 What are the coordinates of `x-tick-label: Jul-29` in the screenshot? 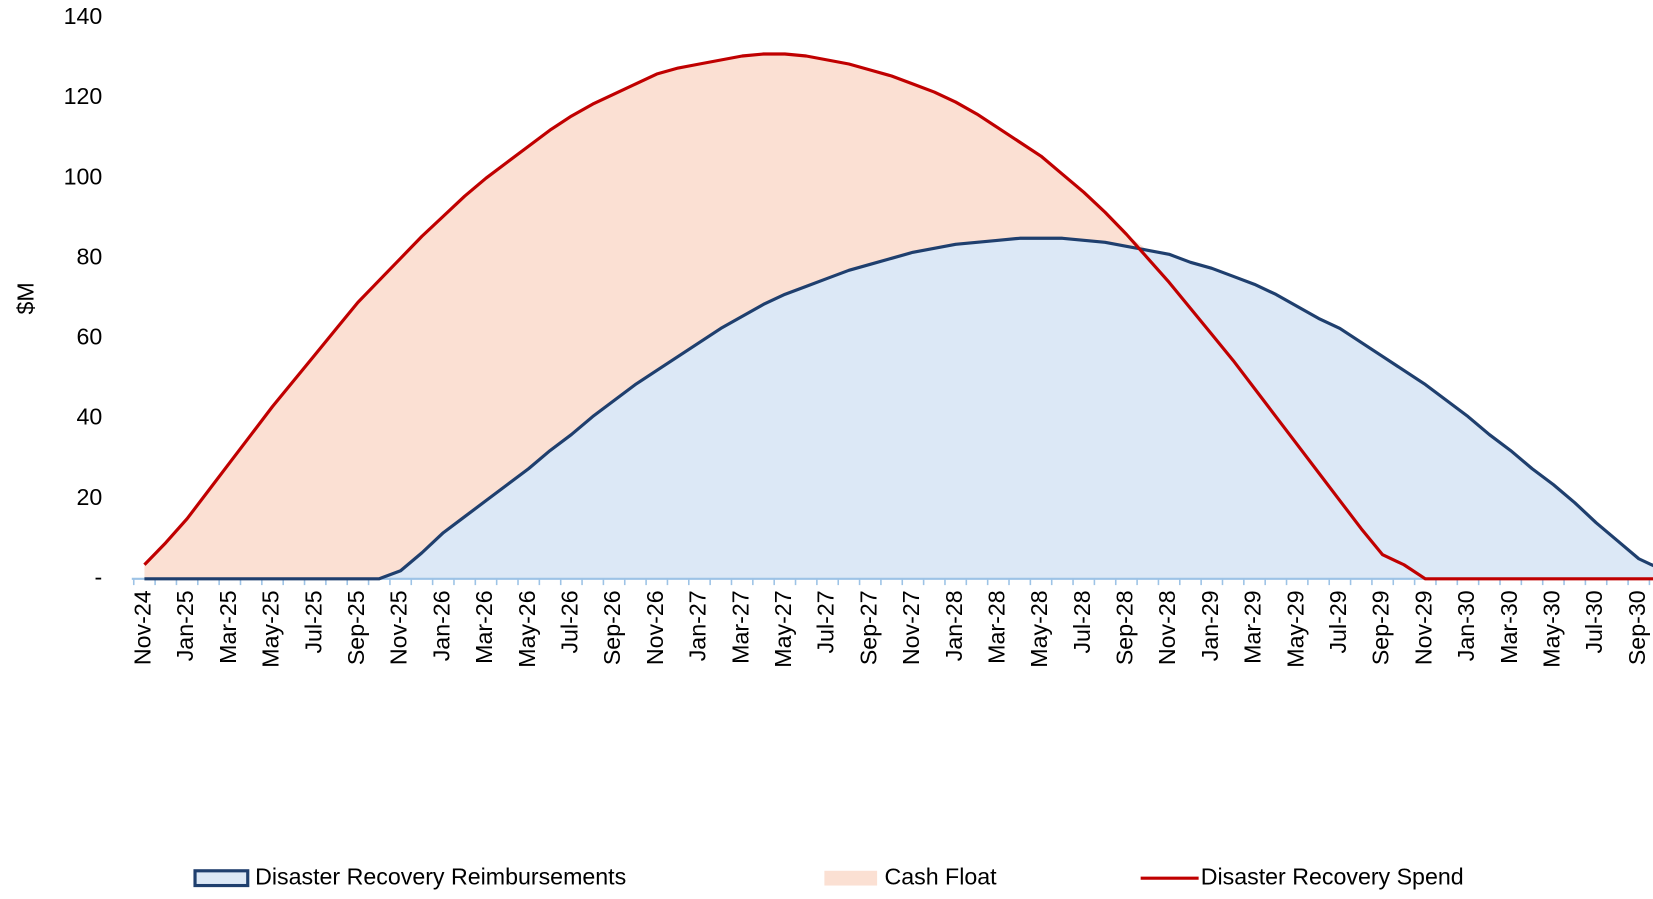 It's located at (1338, 621).